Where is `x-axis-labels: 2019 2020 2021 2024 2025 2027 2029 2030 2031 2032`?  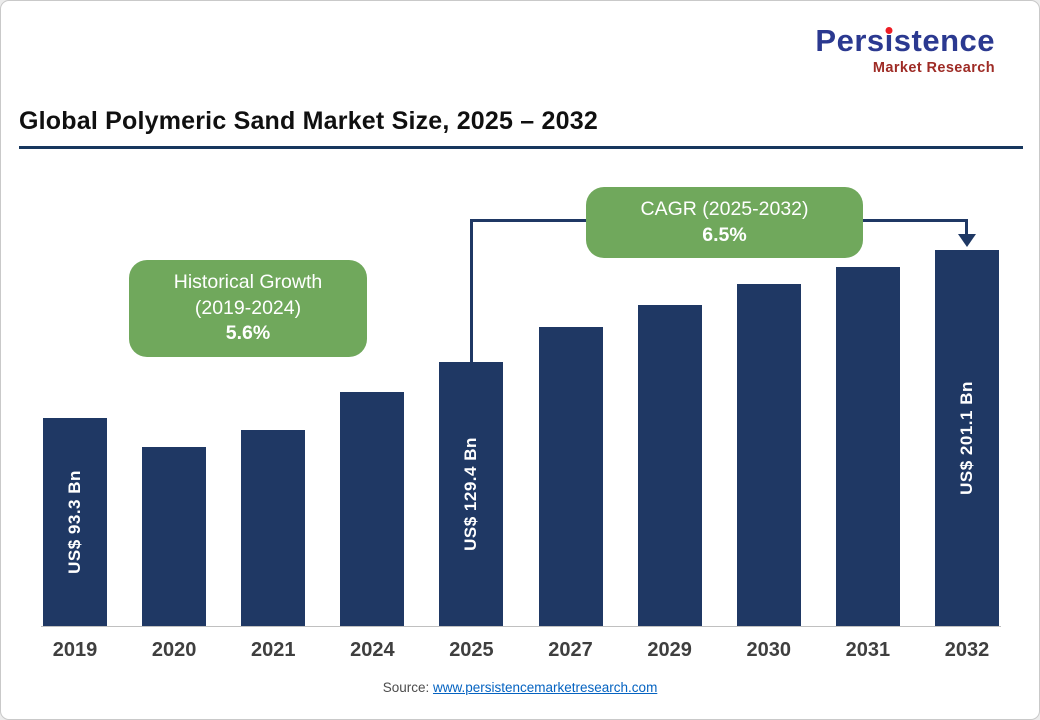
x-axis-labels: 2019 2020 2021 2024 2025 2027 2029 2030 2031 2032 is located at coordinates (521, 650).